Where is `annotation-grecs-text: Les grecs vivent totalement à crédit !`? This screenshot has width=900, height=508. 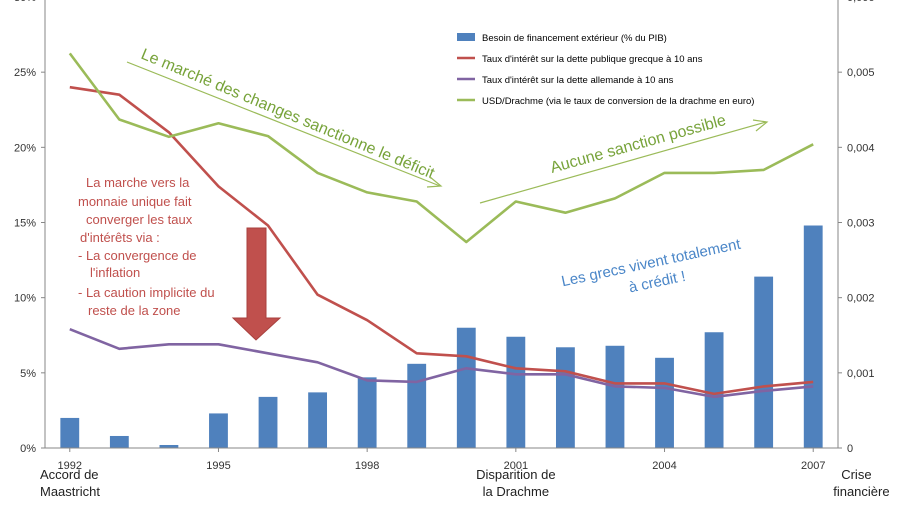
annotation-grecs-text: Les grecs vivent totalement à crédit ! is located at coordinates (655, 272).